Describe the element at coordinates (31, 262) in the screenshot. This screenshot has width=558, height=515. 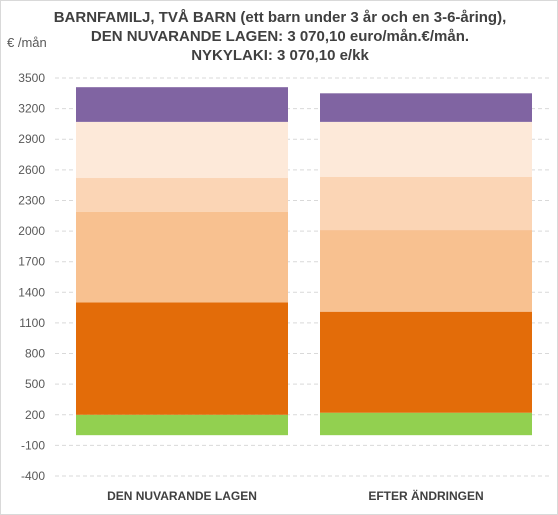
I see `y-tick-label: 1700` at that location.